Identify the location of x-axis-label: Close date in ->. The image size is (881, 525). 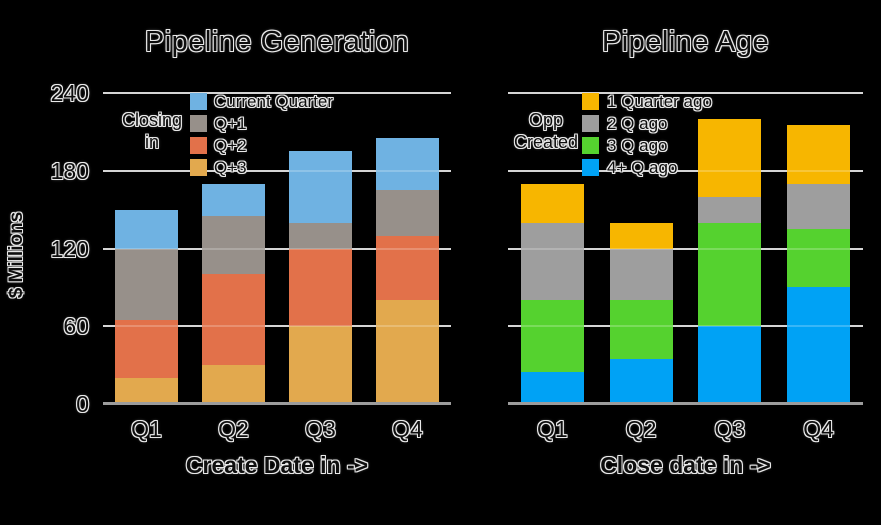
(685, 465).